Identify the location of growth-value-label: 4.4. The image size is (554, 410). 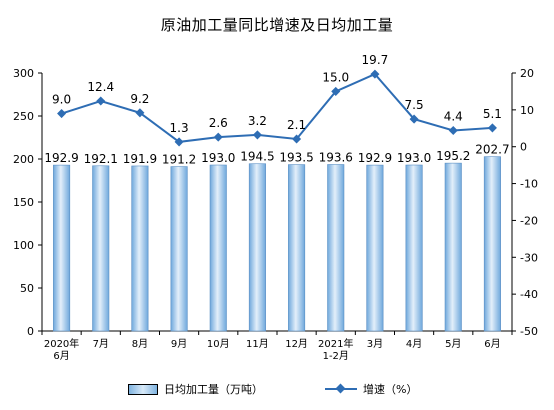
(453, 116).